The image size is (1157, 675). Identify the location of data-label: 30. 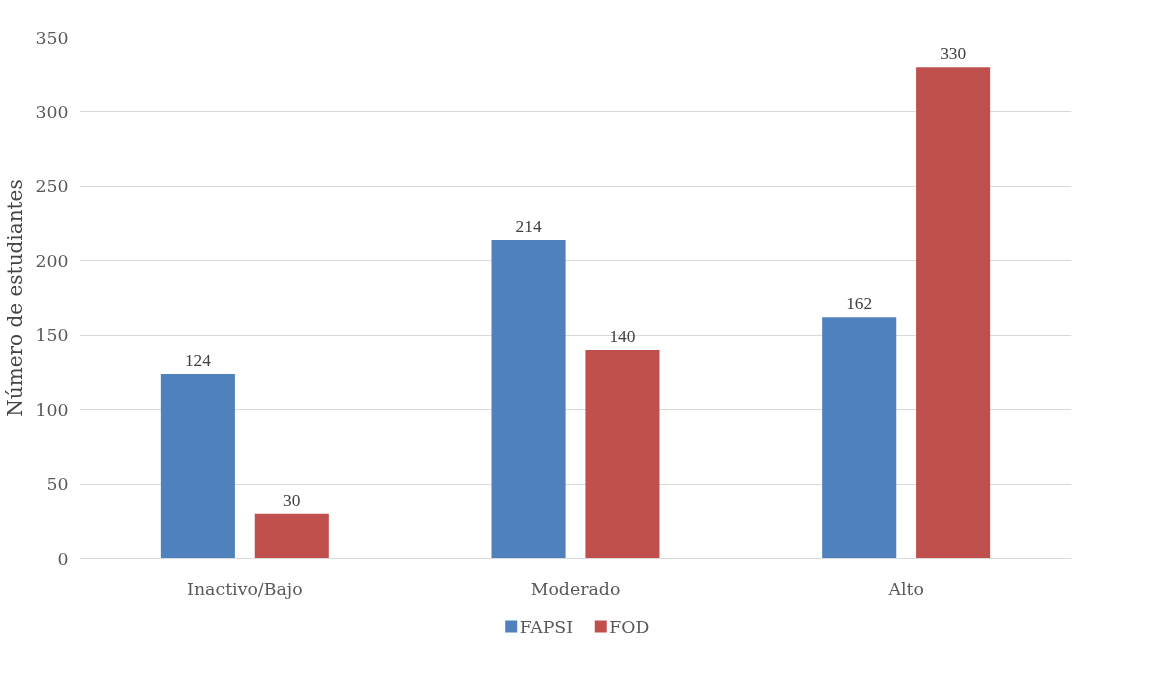
(292, 500).